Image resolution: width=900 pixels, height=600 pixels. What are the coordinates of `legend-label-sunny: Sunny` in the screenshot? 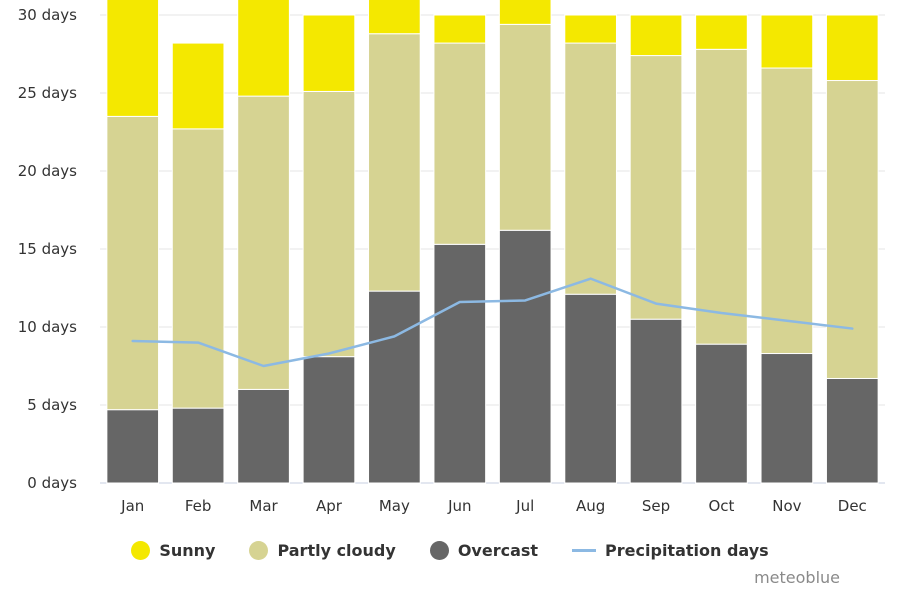 It's located at (187, 550).